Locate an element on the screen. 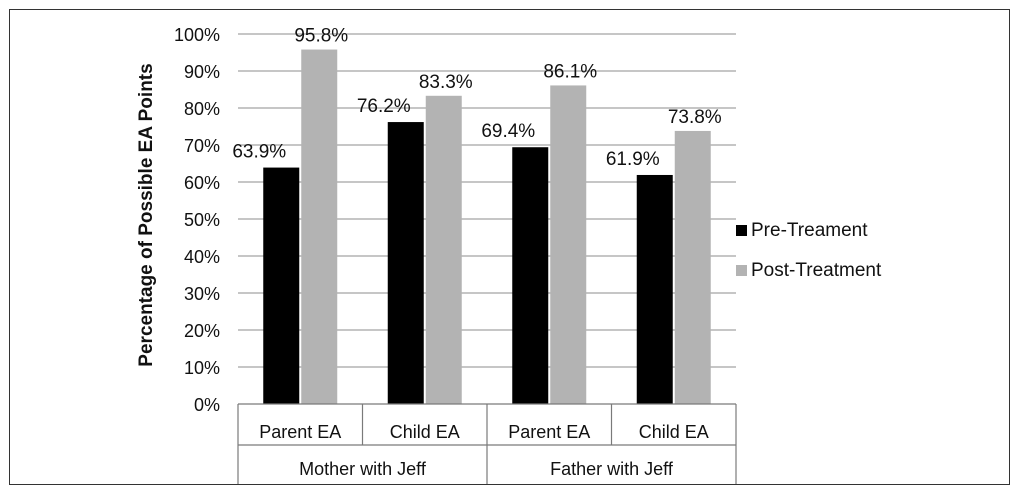 This screenshot has height=494, width=1019. legend: Pre-Treament Post-Treatment is located at coordinates (809, 250).